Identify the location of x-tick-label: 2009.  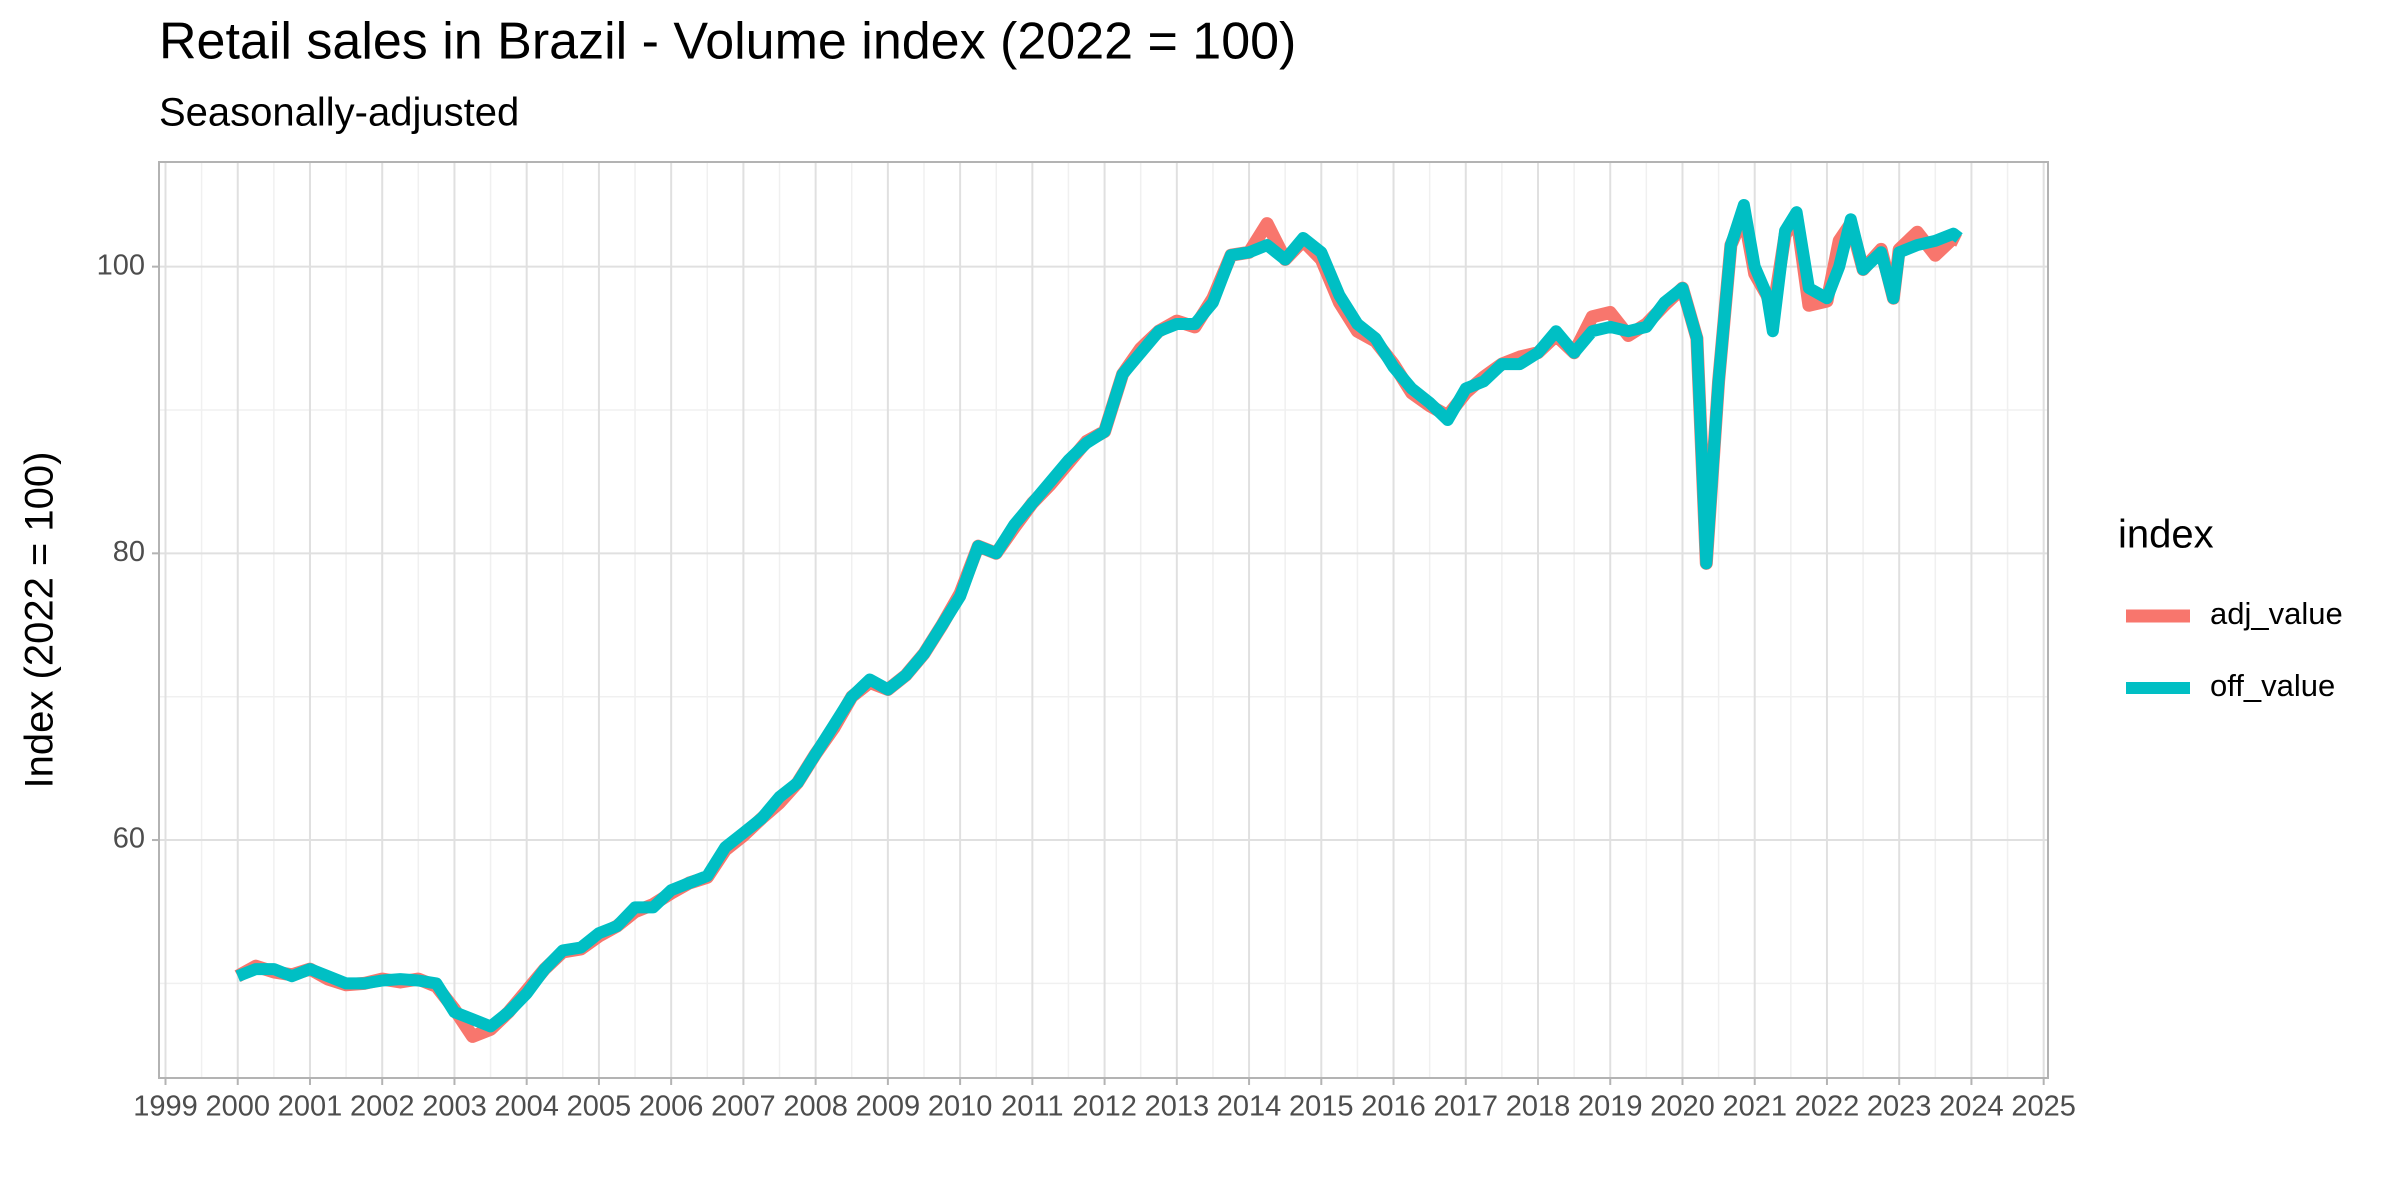
(888, 1107).